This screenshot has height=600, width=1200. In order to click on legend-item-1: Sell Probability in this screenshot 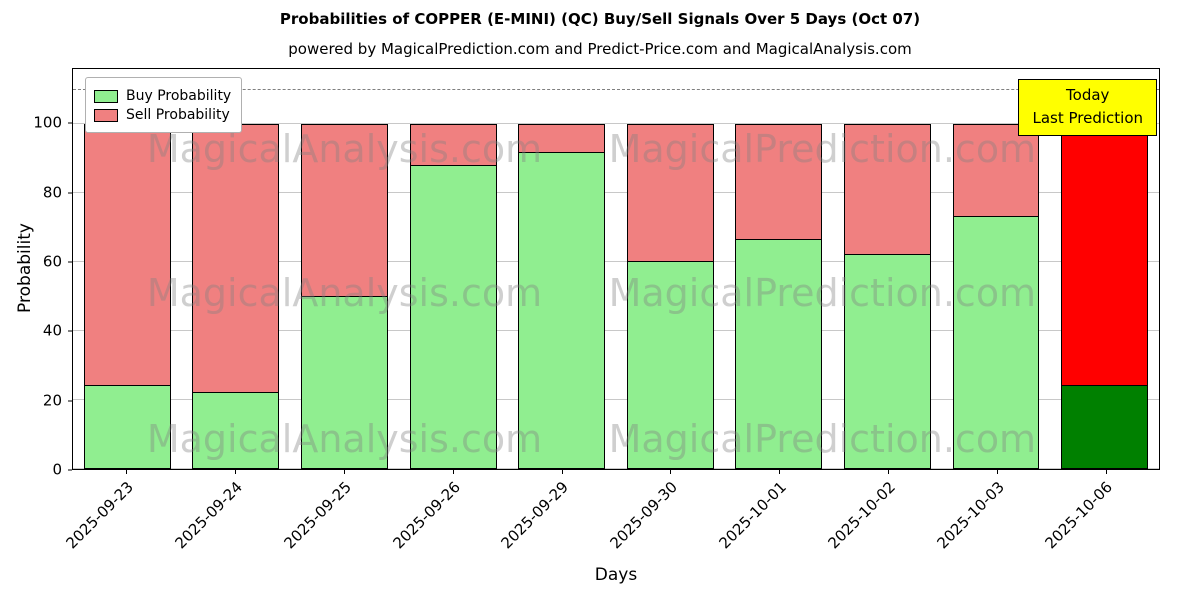, I will do `click(162, 115)`.